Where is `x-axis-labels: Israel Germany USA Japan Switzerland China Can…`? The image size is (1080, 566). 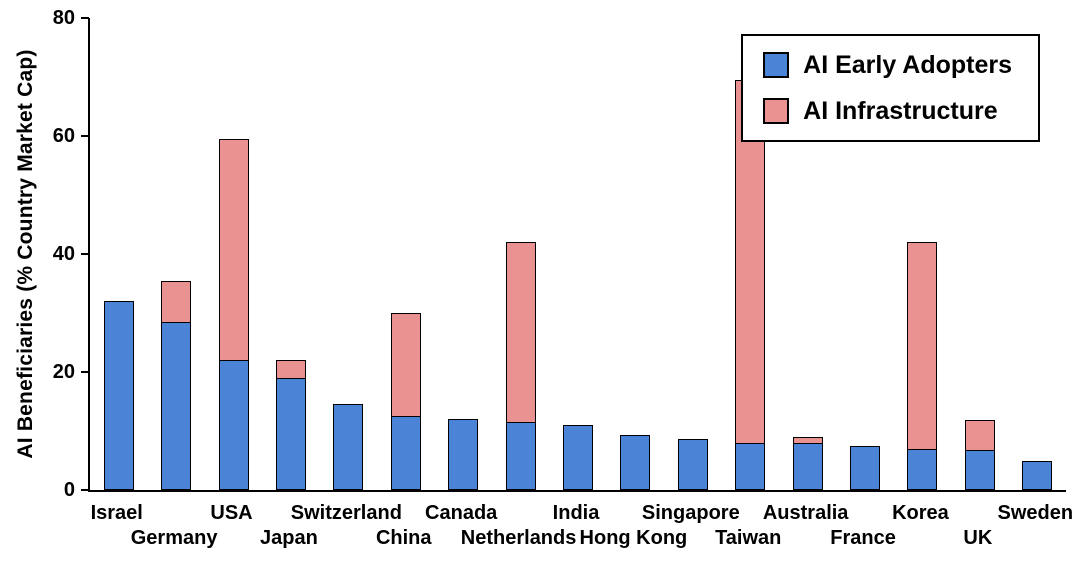 x-axis-labels: Israel Germany USA Japan Switzerland China Can… is located at coordinates (581, 527).